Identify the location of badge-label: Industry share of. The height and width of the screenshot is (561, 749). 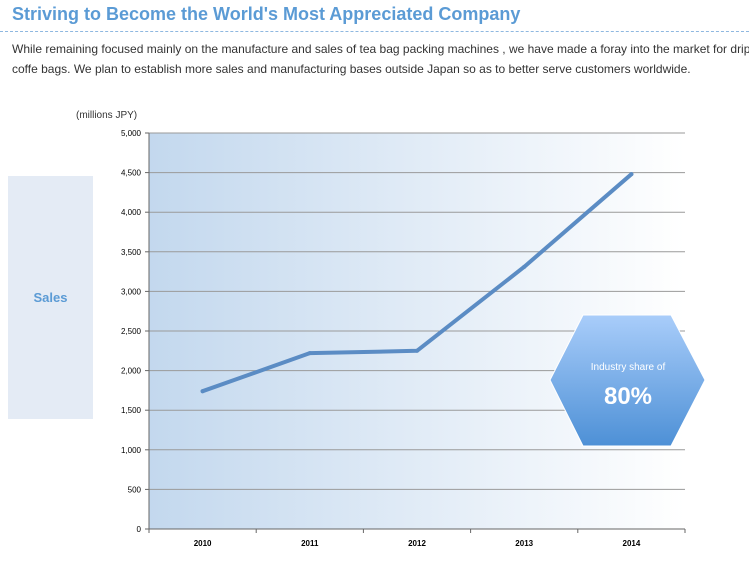
(628, 367).